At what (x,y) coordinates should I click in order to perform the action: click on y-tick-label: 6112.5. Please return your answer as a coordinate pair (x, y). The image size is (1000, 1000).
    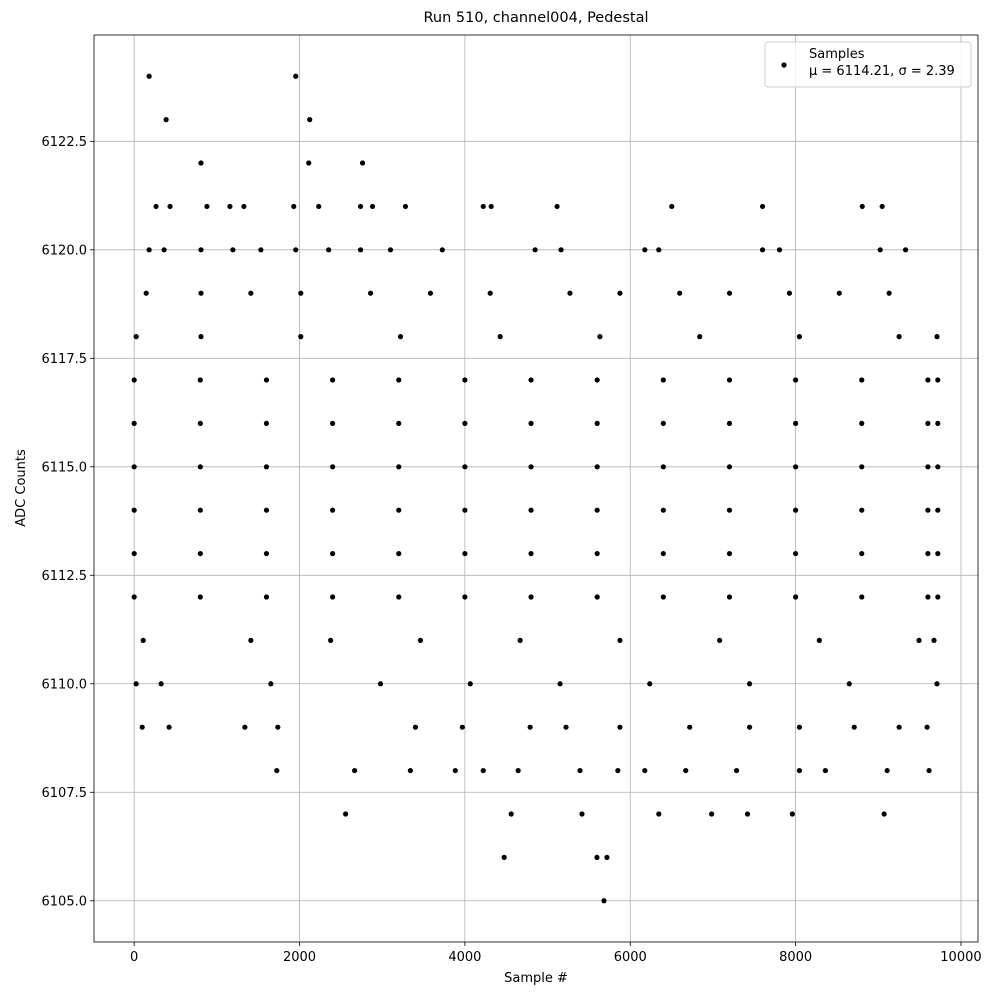
    Looking at the image, I should click on (65, 576).